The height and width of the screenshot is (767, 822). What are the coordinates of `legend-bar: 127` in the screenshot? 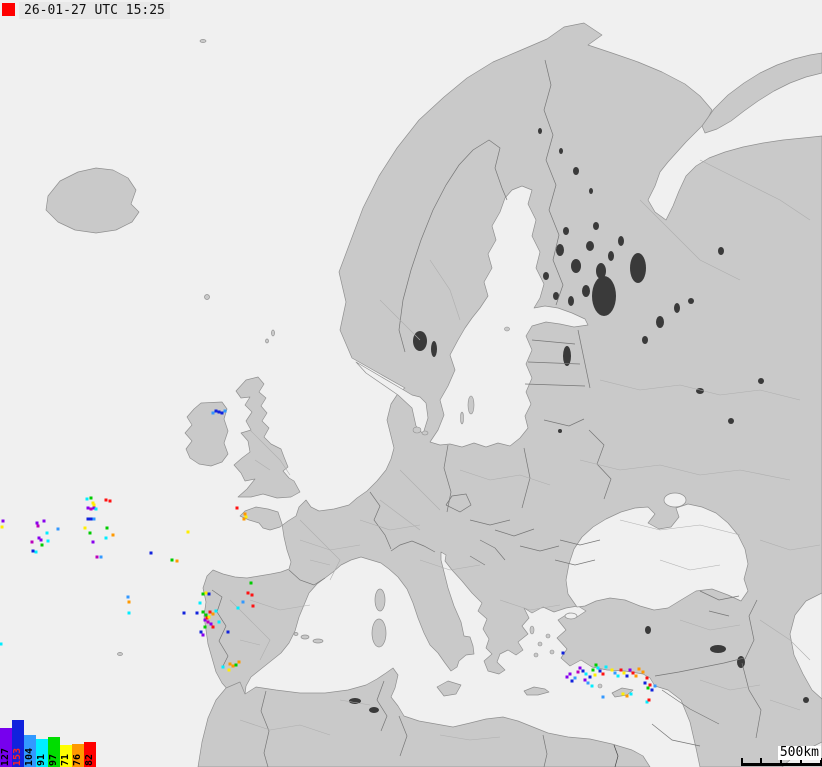 It's located at (6, 747).